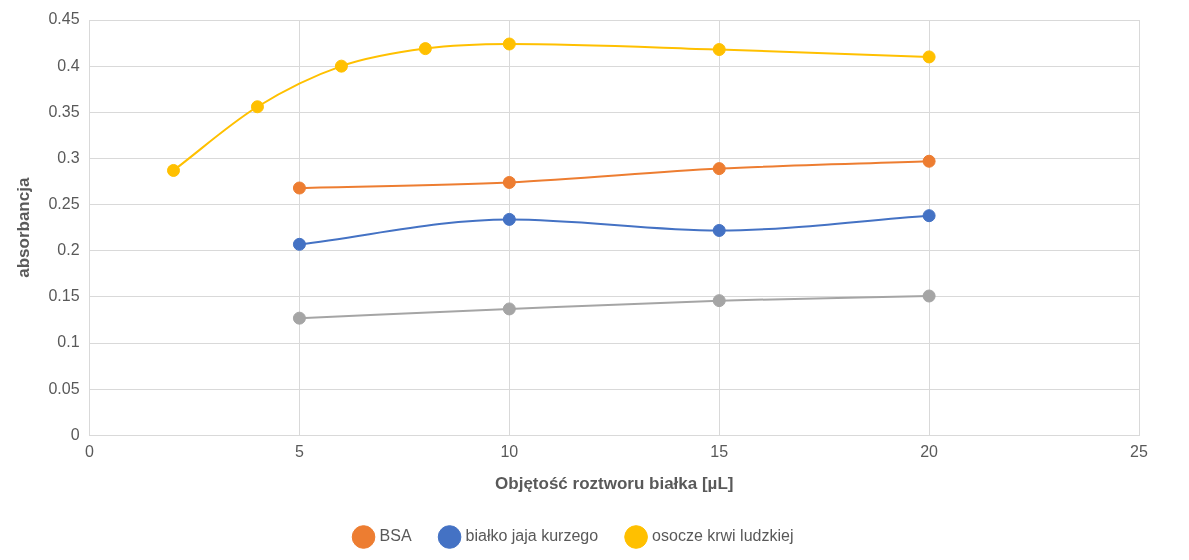 This screenshot has width=1189, height=560. I want to click on y-axis-title: absorbancja, so click(23, 227).